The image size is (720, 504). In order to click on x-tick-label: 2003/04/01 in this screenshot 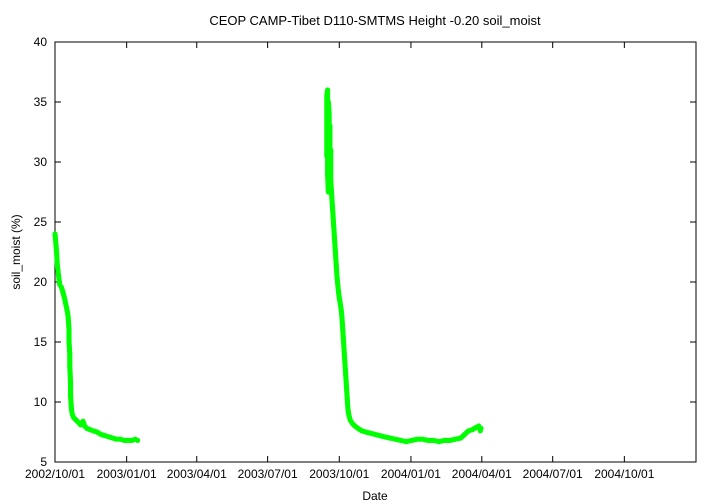, I will do `click(197, 474)`.